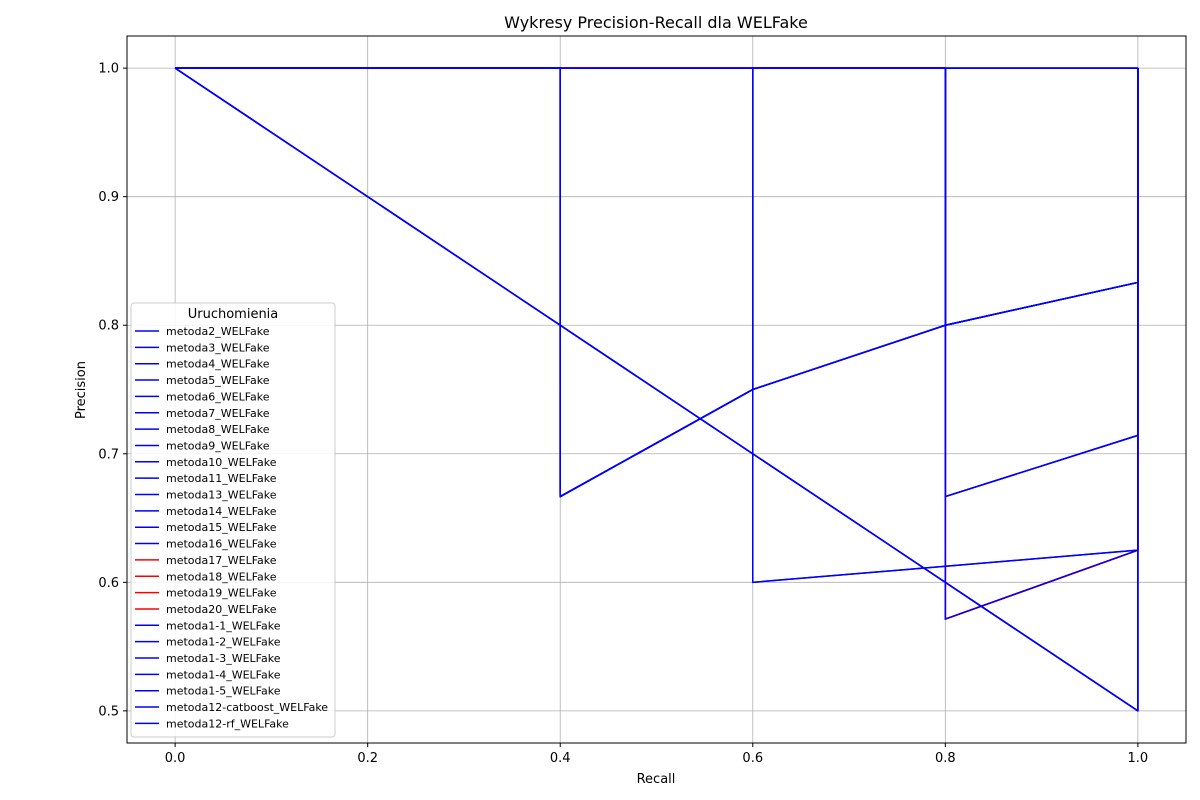 This screenshot has width=1200, height=800. Describe the element at coordinates (221, 593) in the screenshot. I see `legend-label: metoda19_WELFake` at that location.